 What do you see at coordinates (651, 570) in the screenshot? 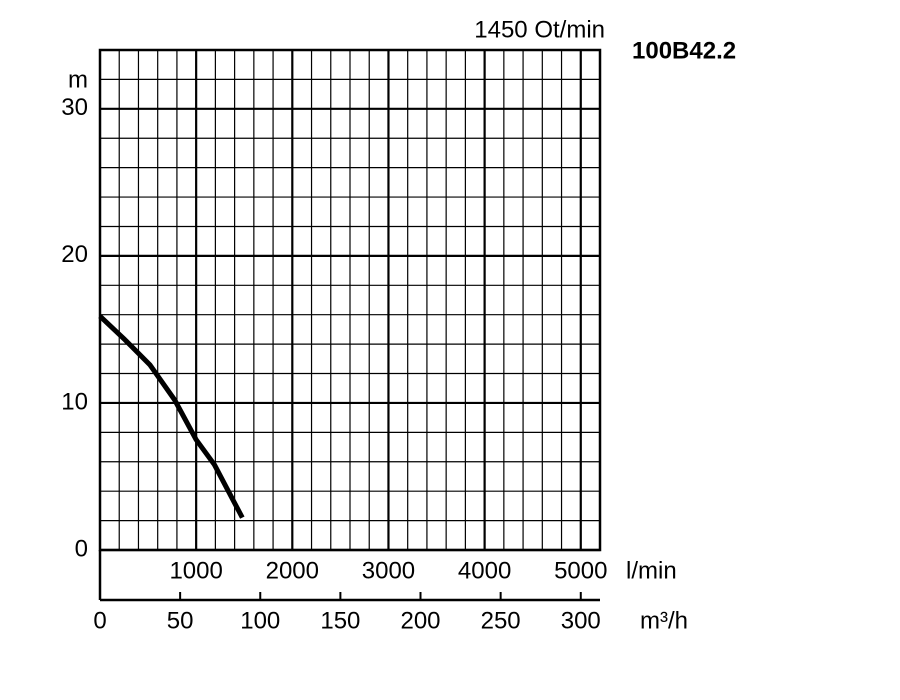
I see `x-axis-label: l/min` at bounding box center [651, 570].